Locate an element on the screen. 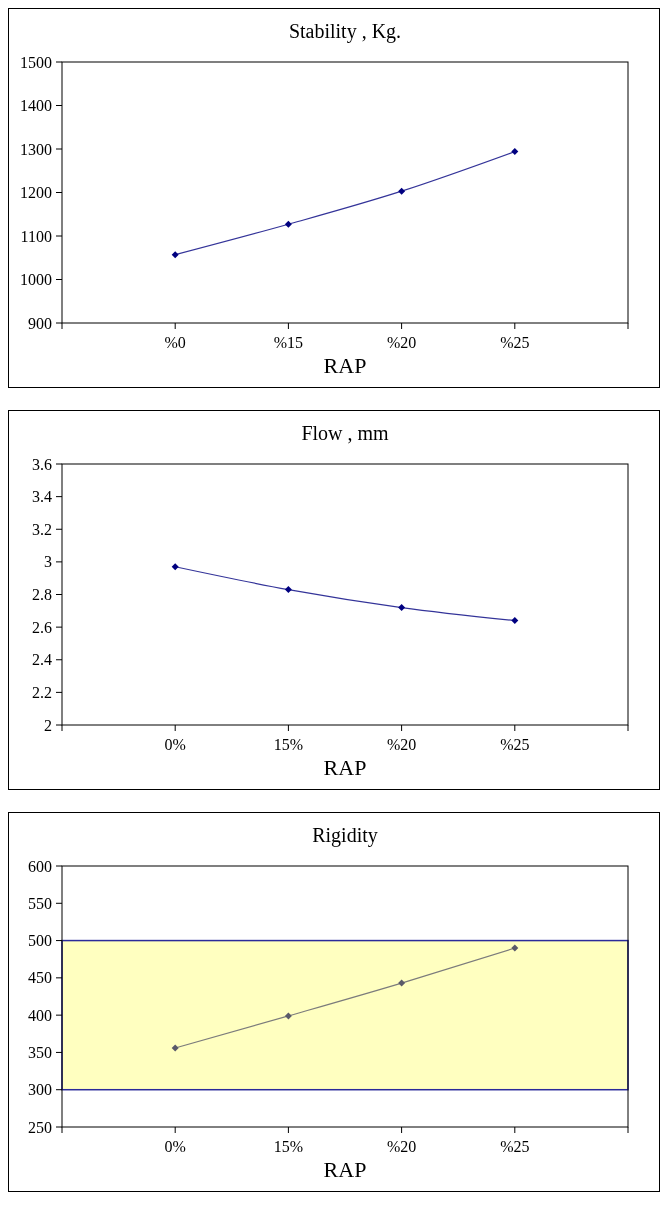 The height and width of the screenshot is (1228, 668). y-tick-label: 400 is located at coordinates (40, 1015).